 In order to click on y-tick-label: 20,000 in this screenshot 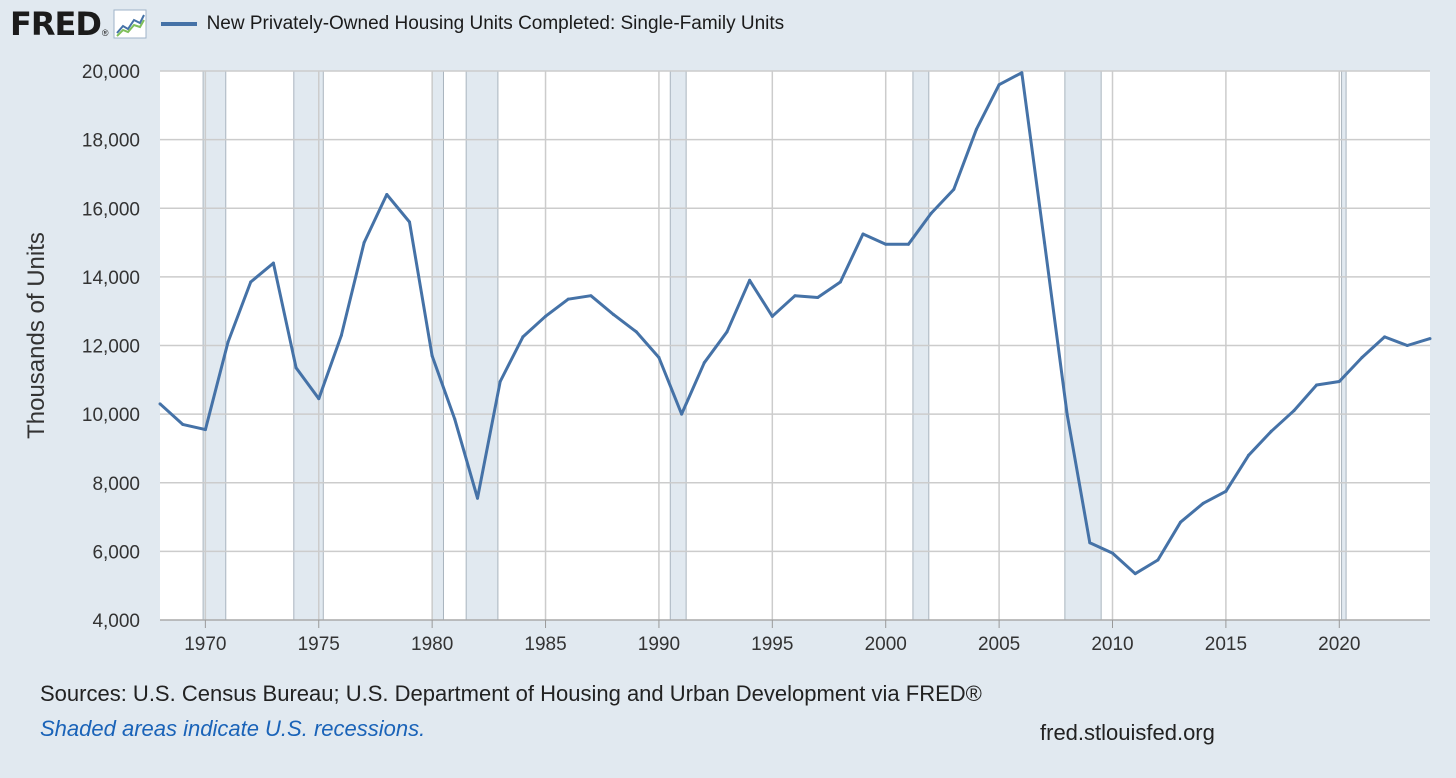, I will do `click(111, 72)`.